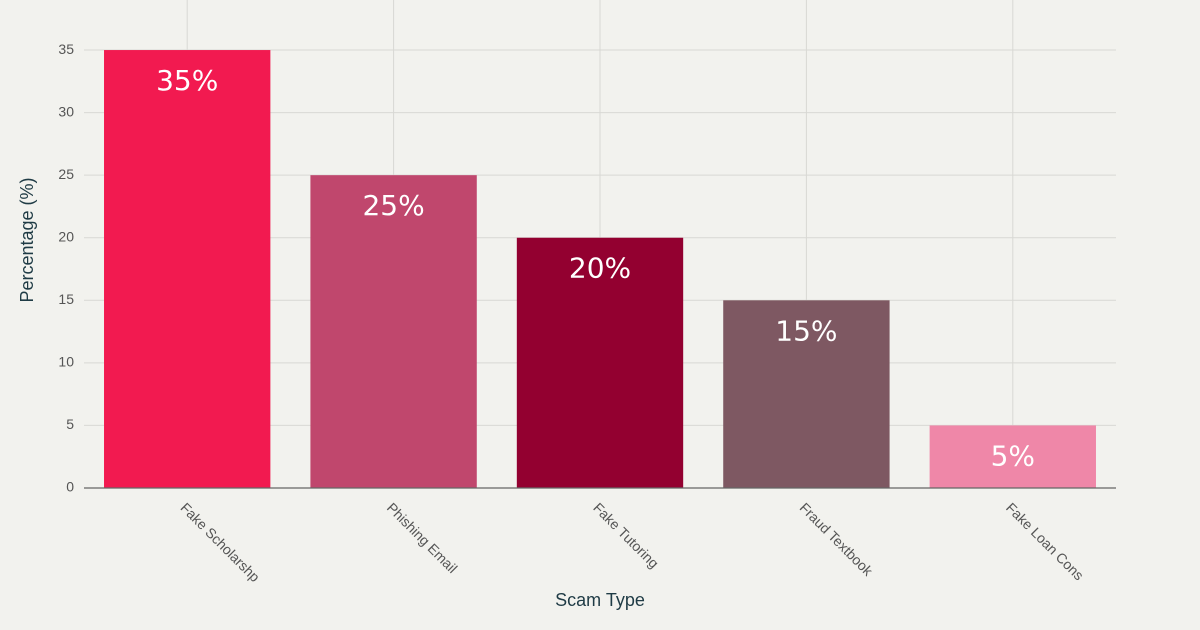 This screenshot has height=630, width=1200. I want to click on y-tick-label: 15, so click(66, 299).